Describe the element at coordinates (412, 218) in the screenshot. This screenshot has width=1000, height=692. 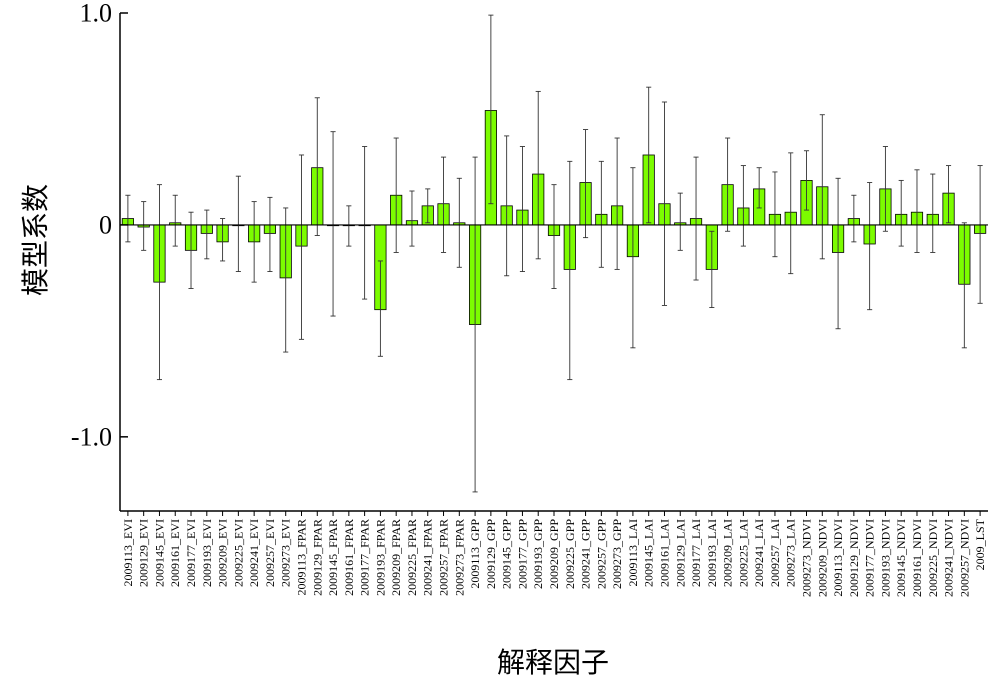
I see `error-bar-2009225-fpar` at that location.